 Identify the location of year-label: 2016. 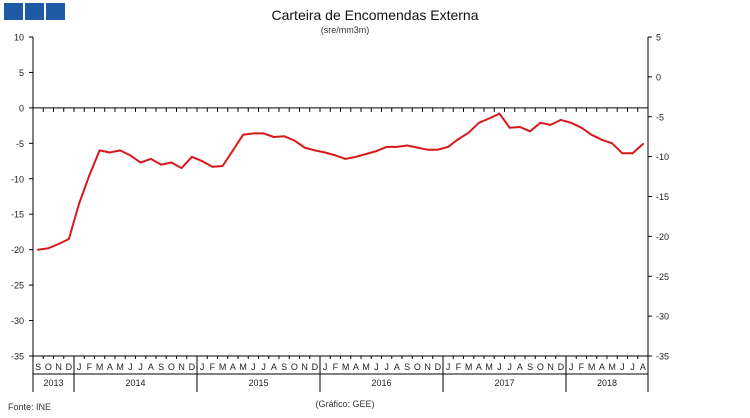
(381, 383).